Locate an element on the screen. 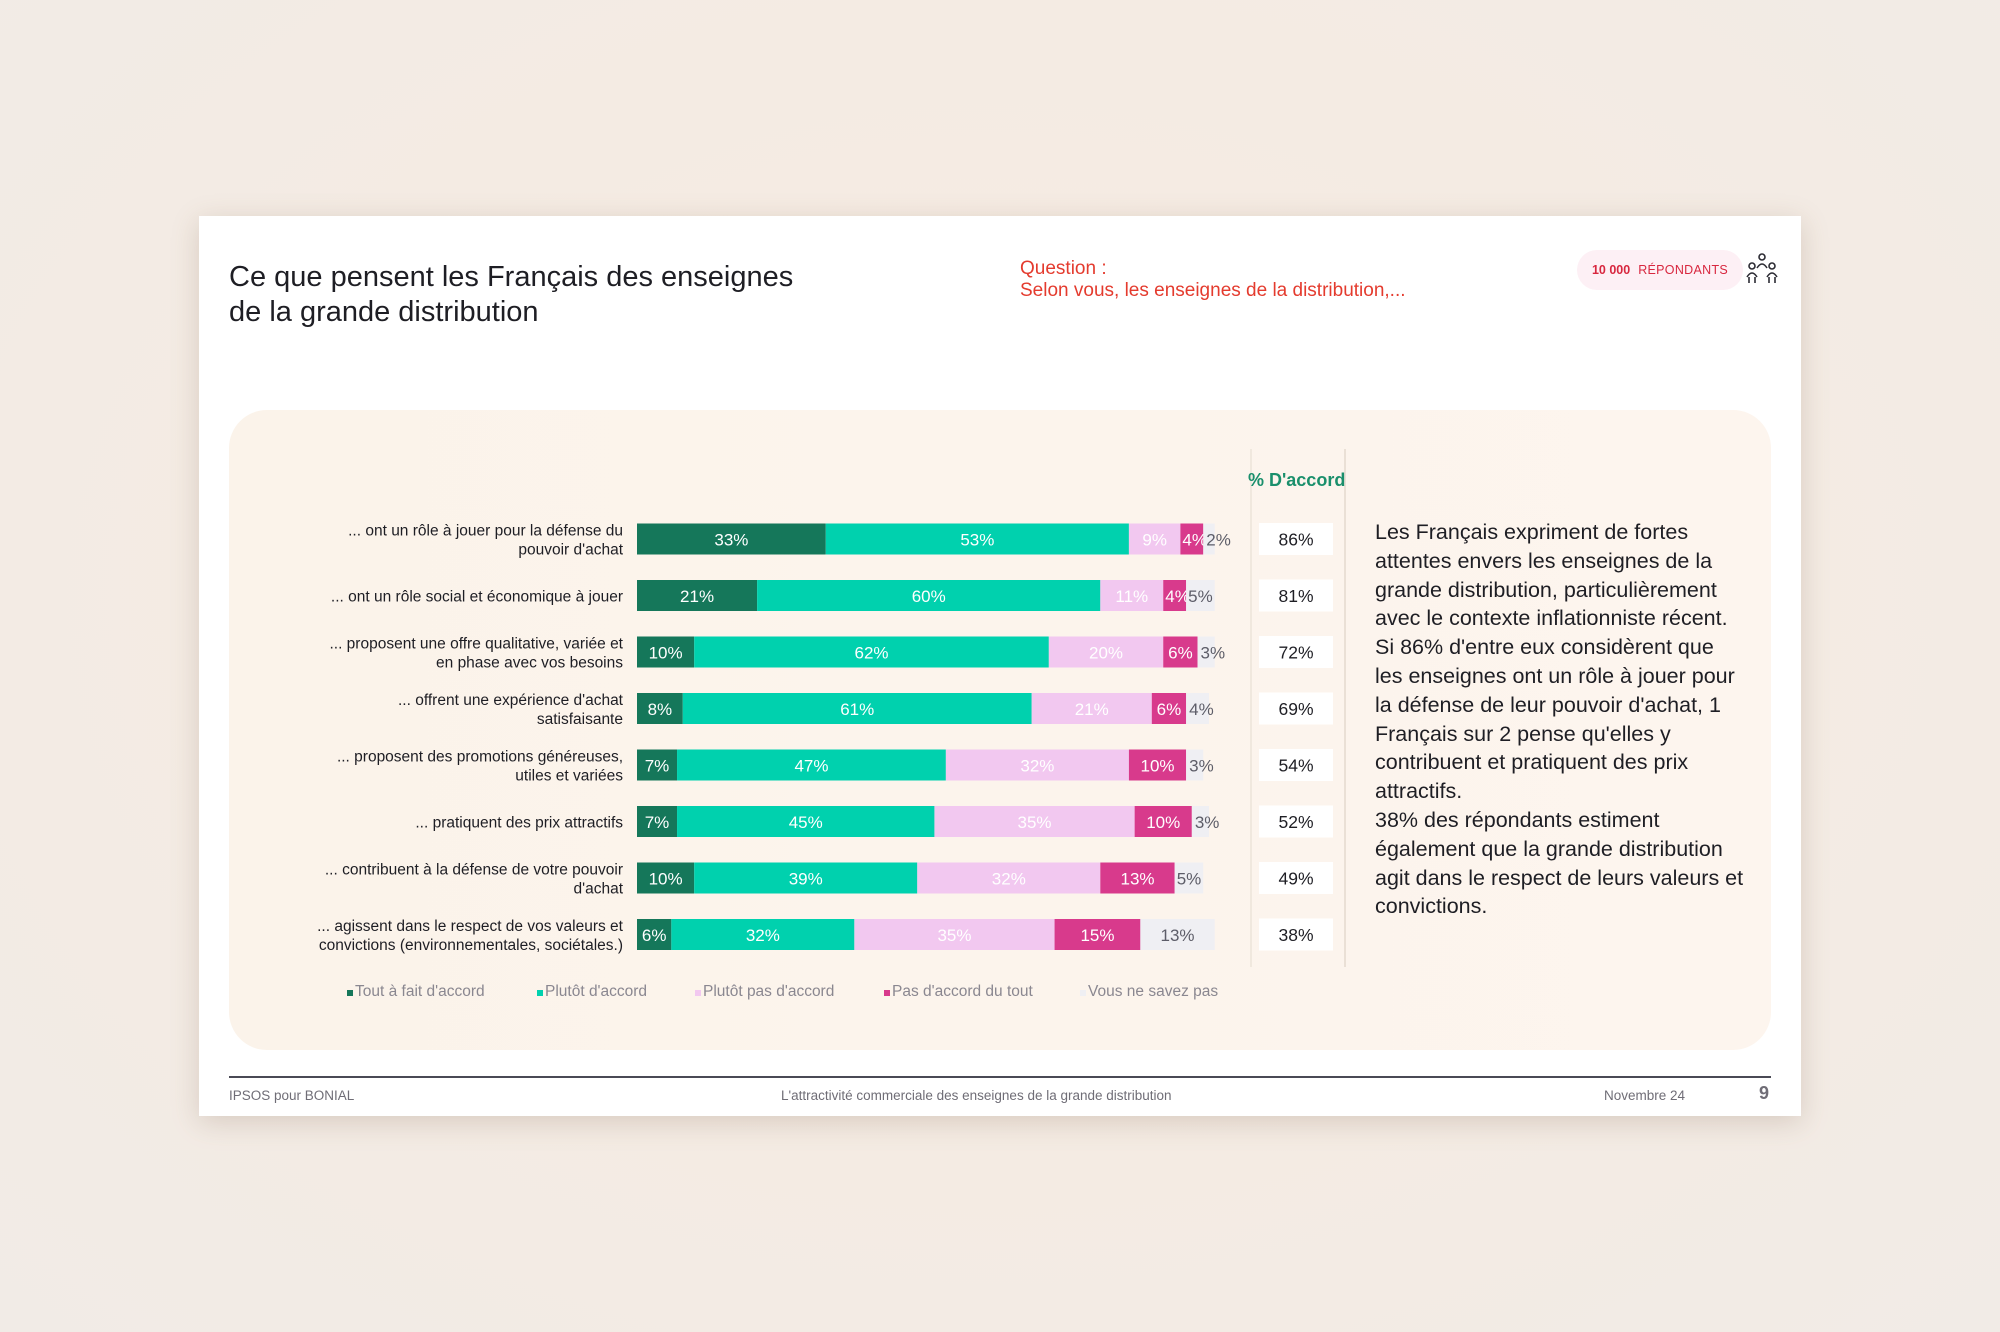  legend-item-plutot-accord: Plutôt d'accord is located at coordinates (592, 992).